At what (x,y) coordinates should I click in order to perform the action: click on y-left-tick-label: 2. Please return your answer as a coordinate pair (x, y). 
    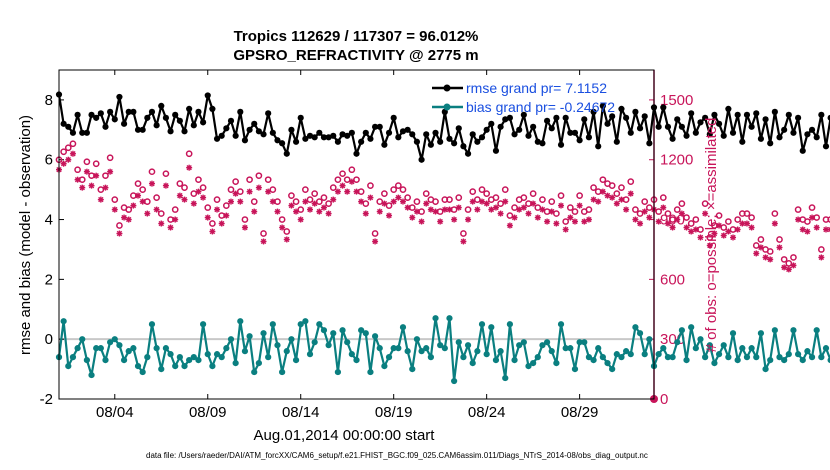
    Looking at the image, I should click on (49, 279).